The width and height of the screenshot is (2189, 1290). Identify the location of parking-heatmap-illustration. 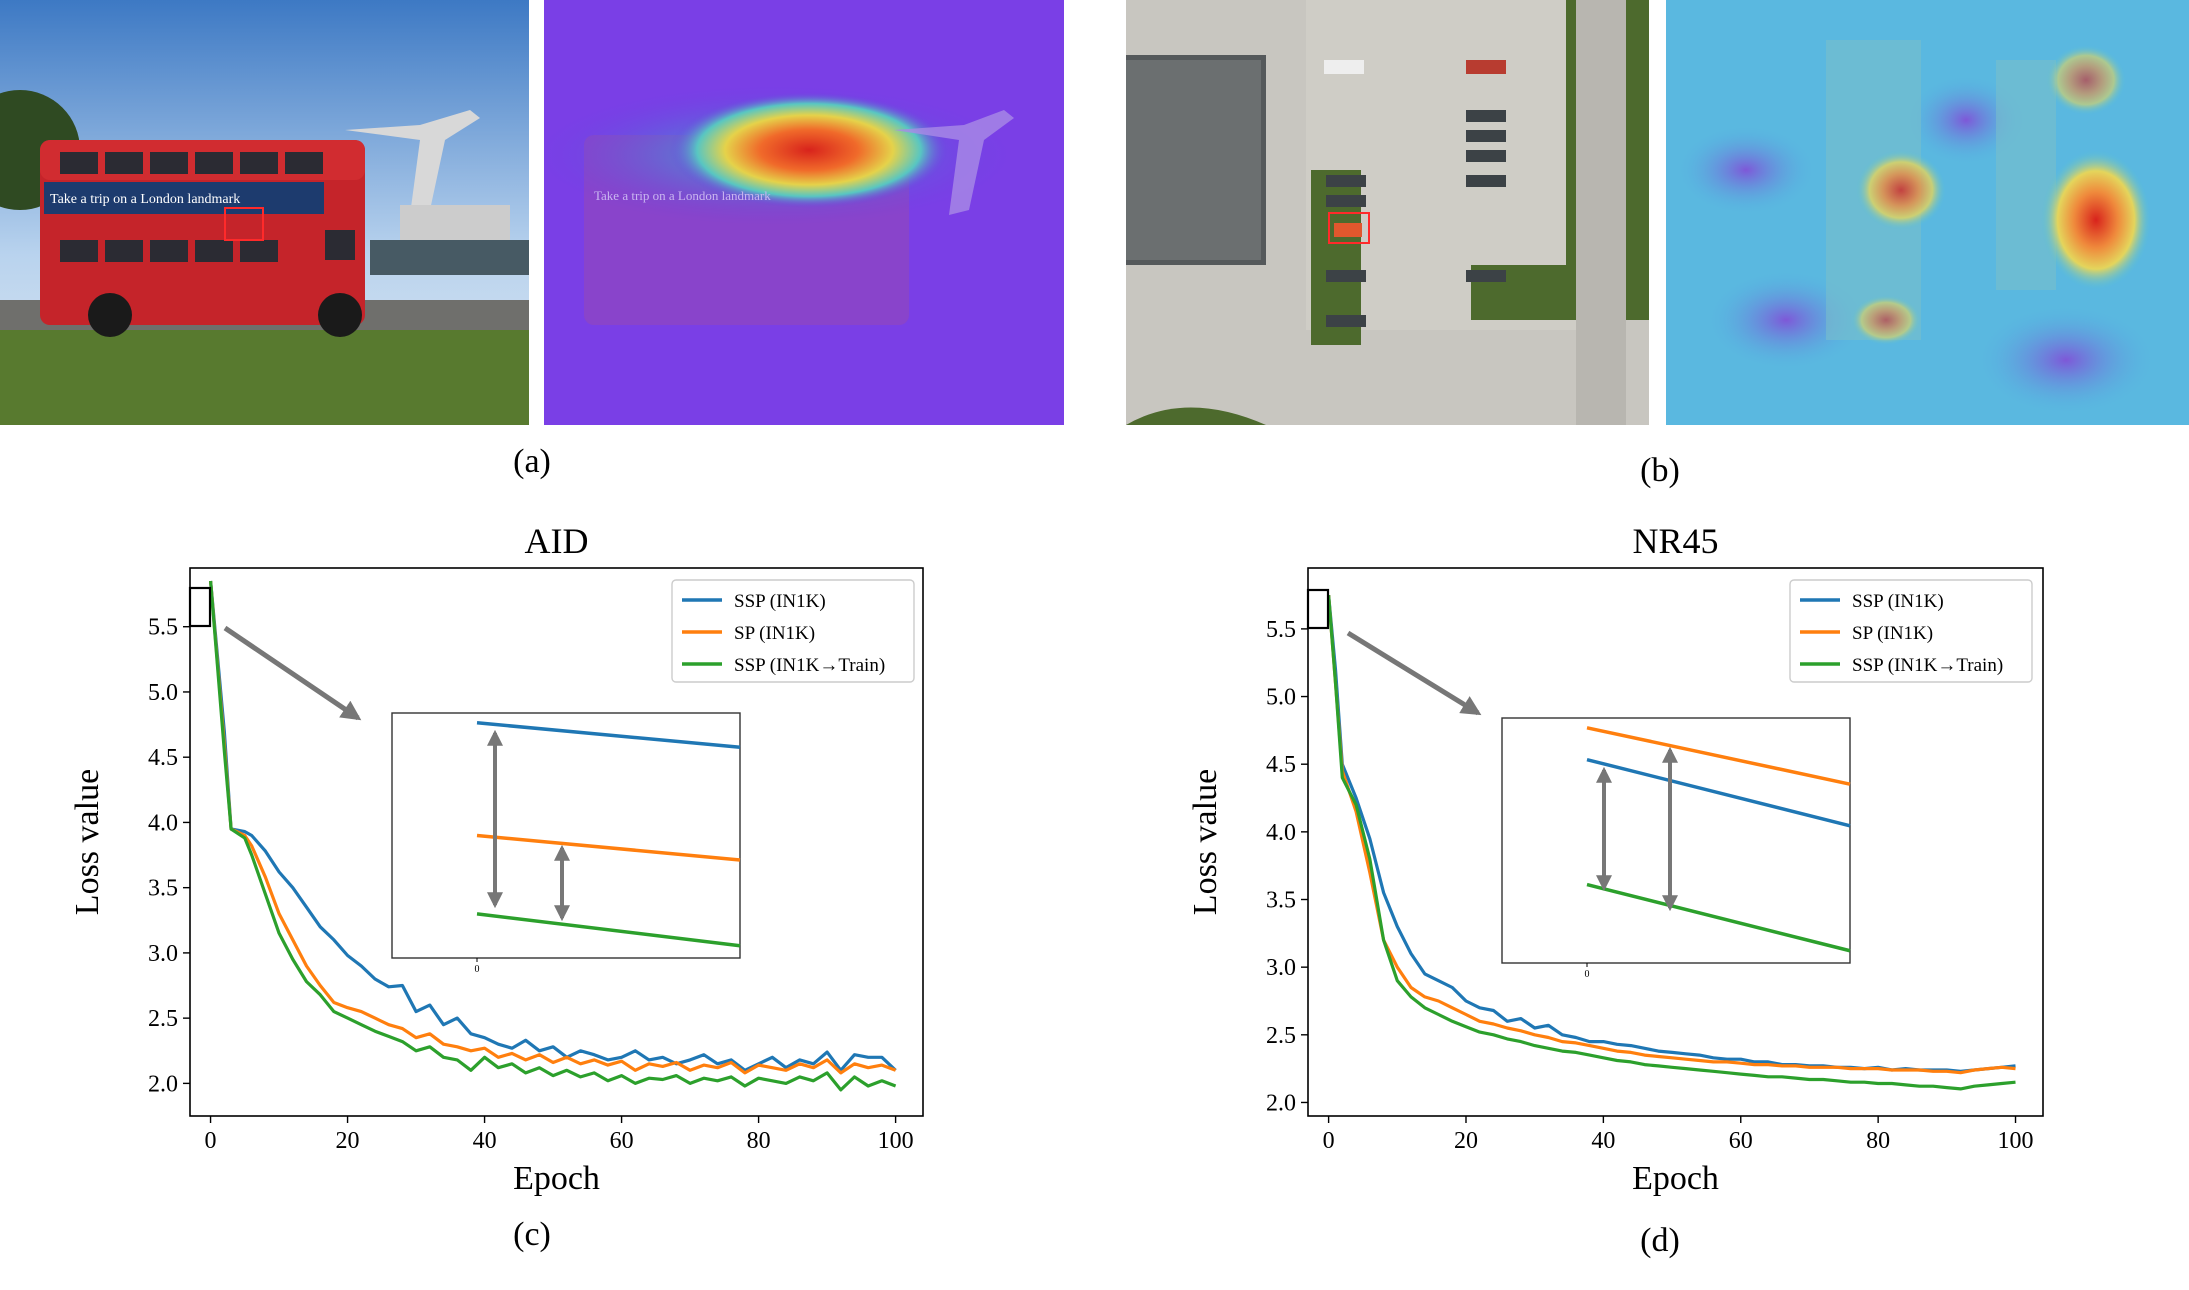
(1927, 212).